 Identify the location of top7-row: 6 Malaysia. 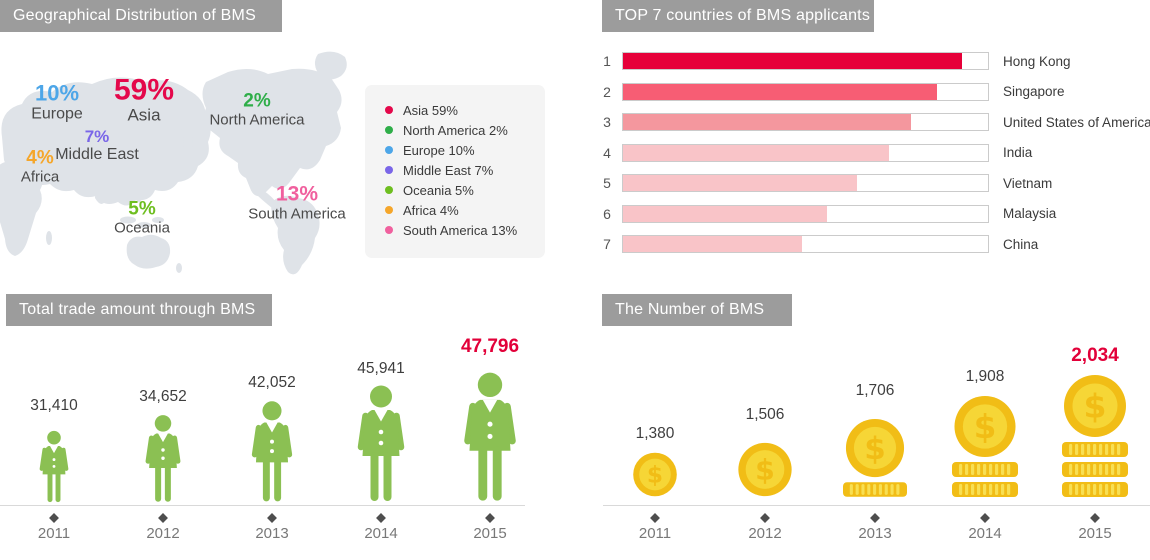
(875, 213).